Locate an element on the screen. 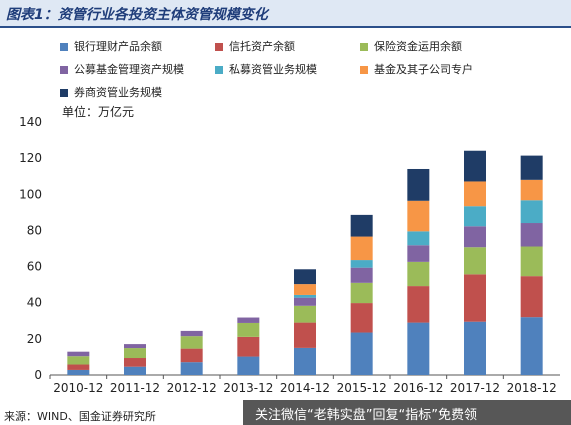 The image size is (571, 425). x-tick-label: 2015-12 is located at coordinates (362, 388).